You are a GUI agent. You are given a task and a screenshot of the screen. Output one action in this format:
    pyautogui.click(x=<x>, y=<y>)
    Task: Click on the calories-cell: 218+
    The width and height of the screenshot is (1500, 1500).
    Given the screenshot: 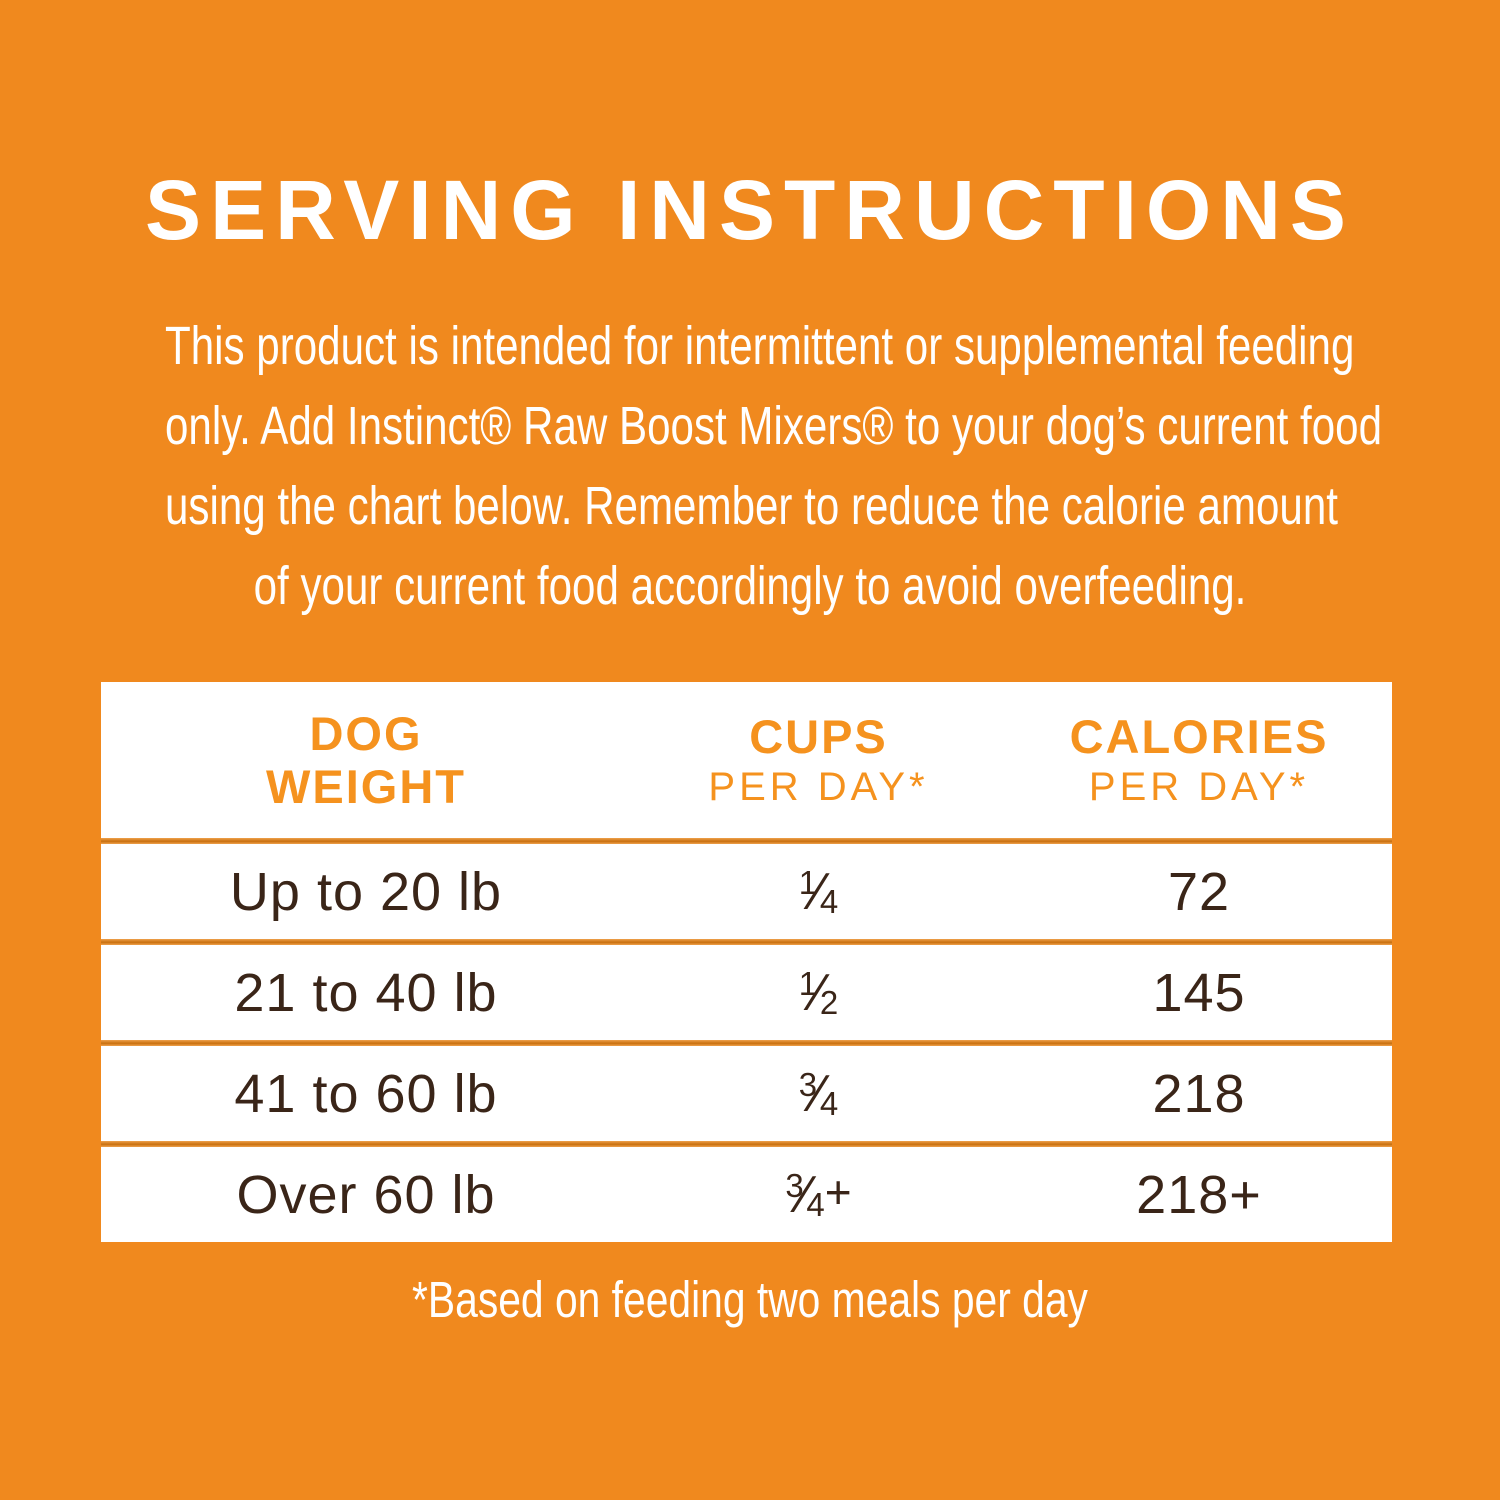 What is the action you would take?
    pyautogui.click(x=1199, y=1194)
    